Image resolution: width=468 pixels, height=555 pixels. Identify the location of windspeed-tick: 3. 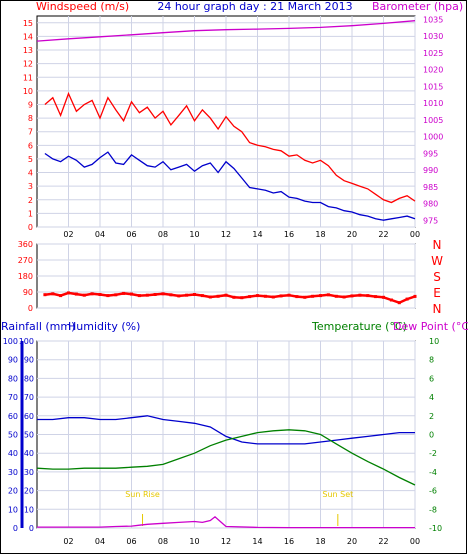
(30, 186).